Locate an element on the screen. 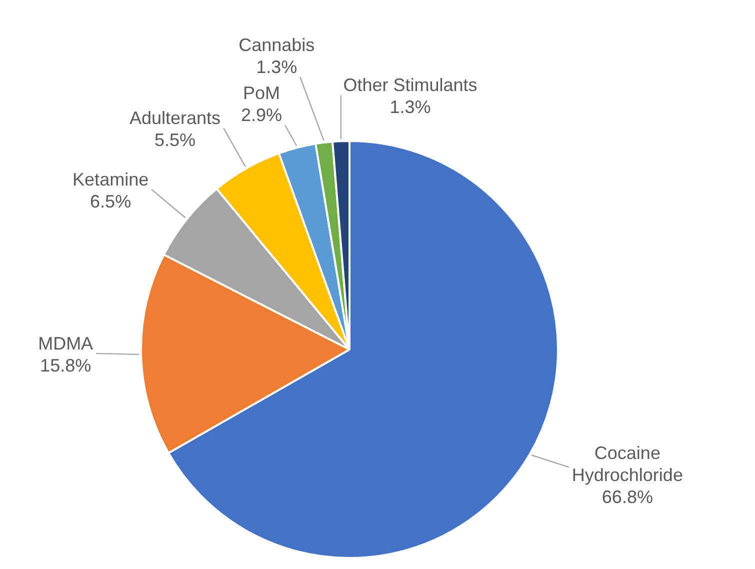 The width and height of the screenshot is (755, 569). data-label: 2.9% is located at coordinates (261, 115).